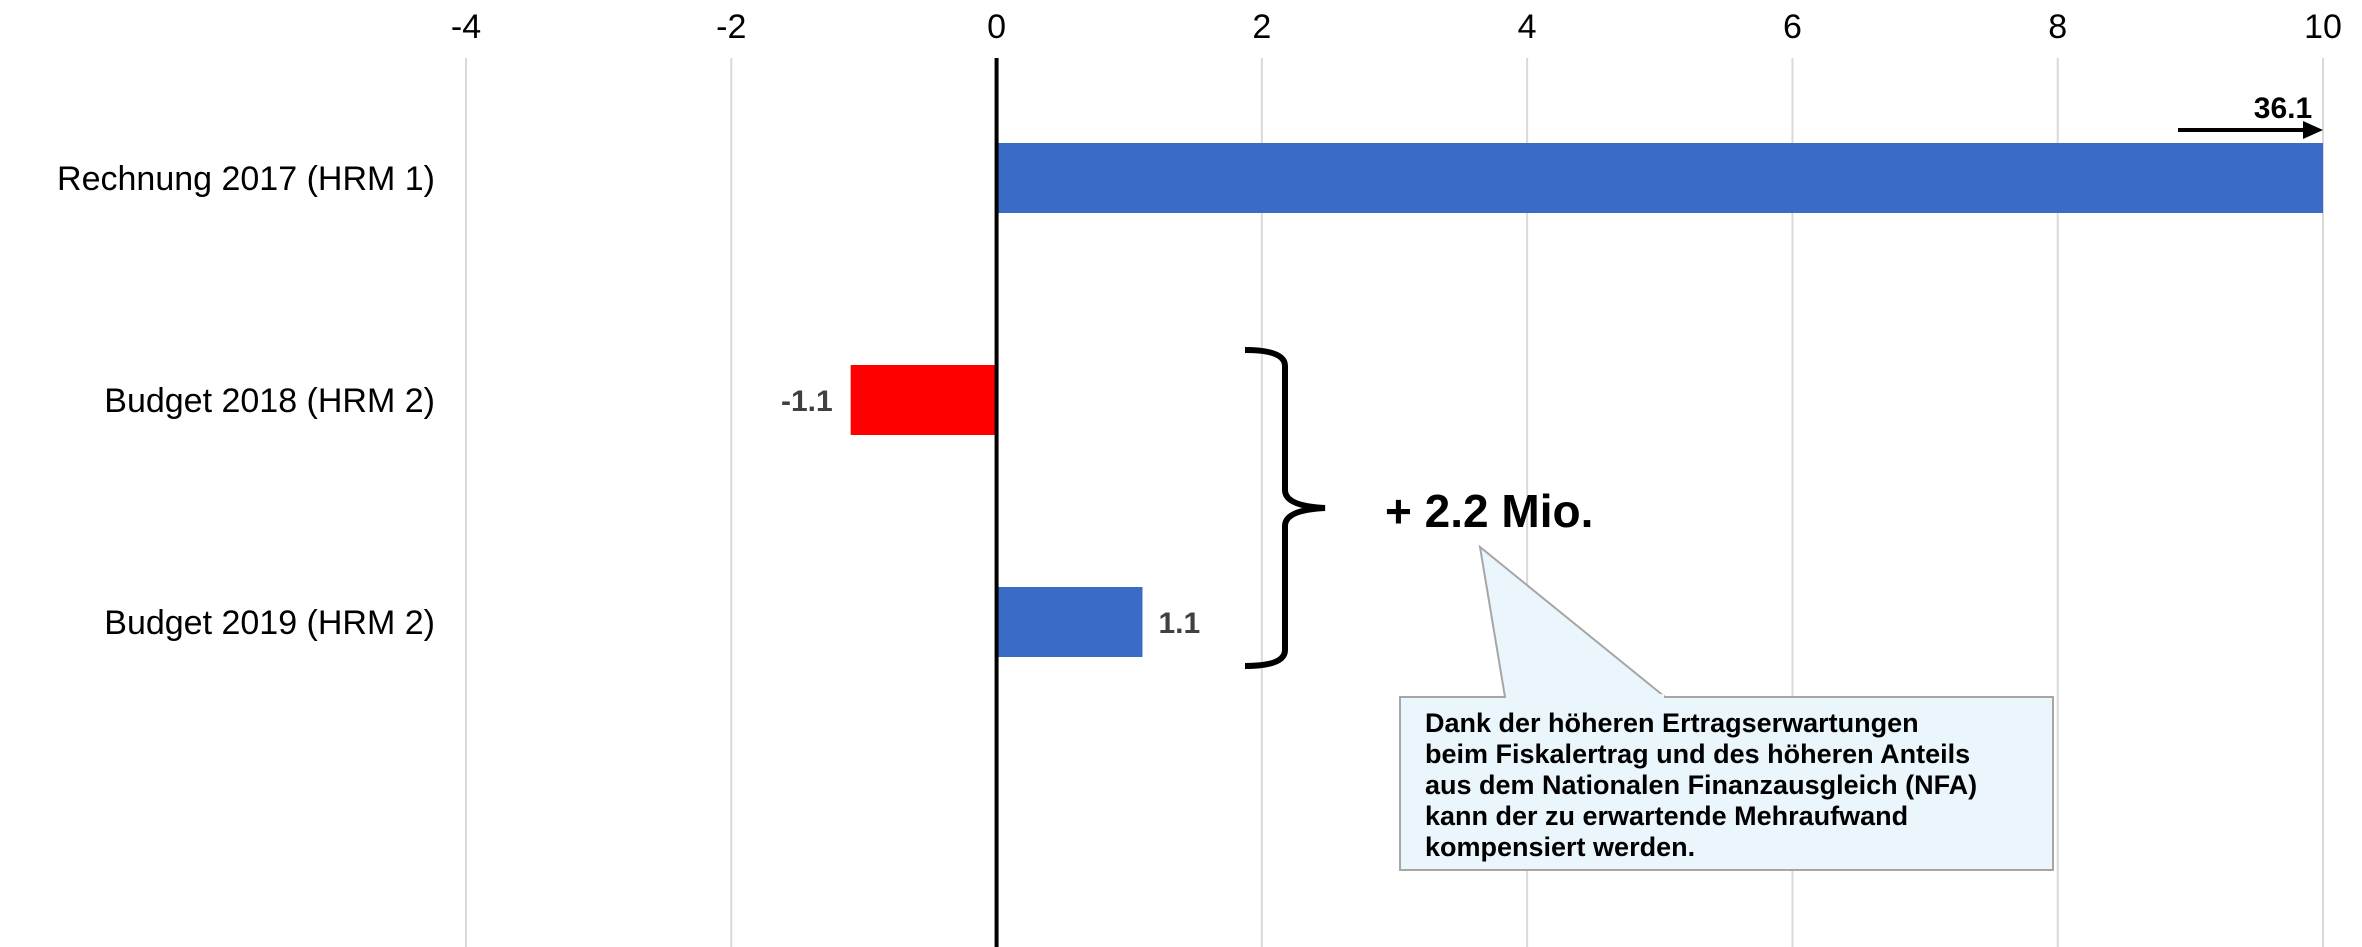 The width and height of the screenshot is (2362, 947). What do you see at coordinates (1396, 27) in the screenshot?
I see `x-axis-tick-labels: -4 -2 0 2 4 6 8 10` at bounding box center [1396, 27].